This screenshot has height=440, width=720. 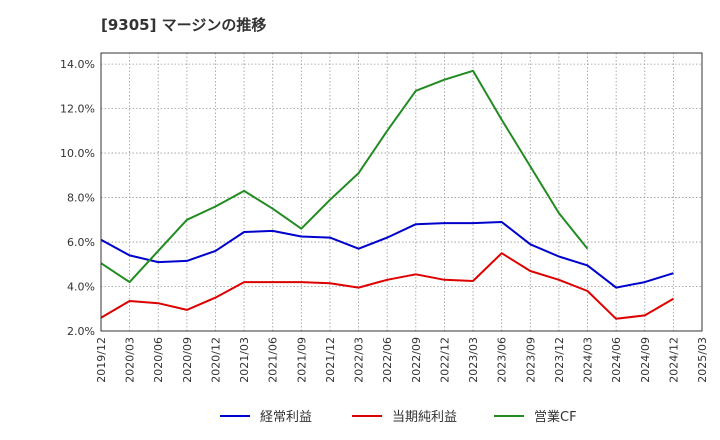 I want to click on y-tick-label: 12.0%, so click(x=77, y=109).